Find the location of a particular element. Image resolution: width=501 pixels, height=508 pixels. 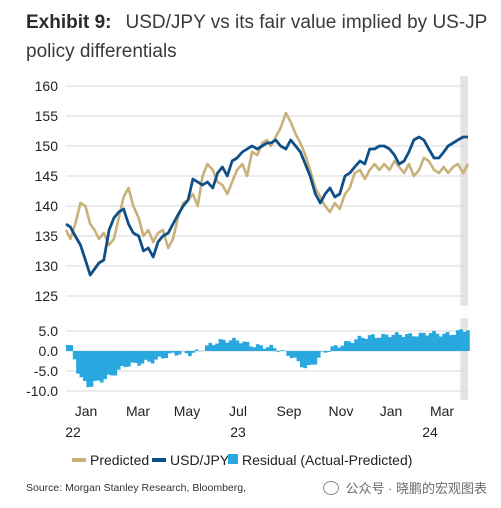

x-year-label: 22 is located at coordinates (73, 432).